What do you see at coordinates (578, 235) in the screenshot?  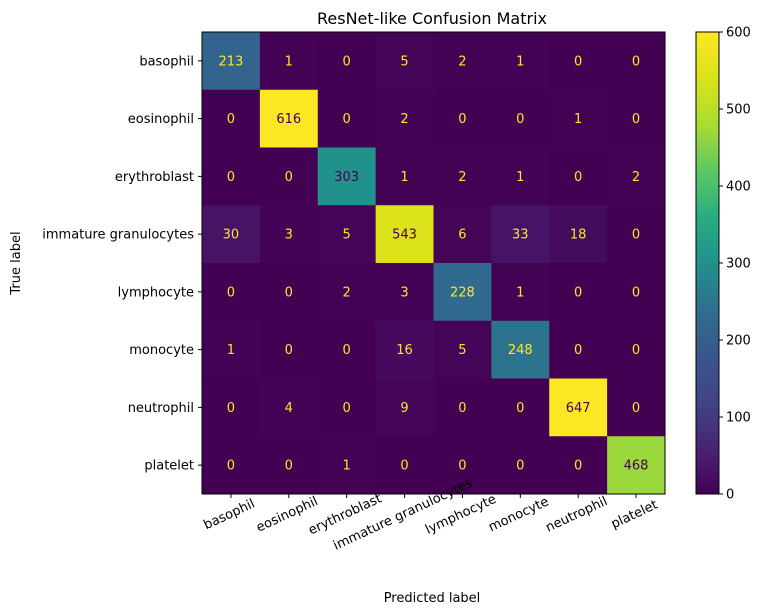 I see `cell-value: 18` at bounding box center [578, 235].